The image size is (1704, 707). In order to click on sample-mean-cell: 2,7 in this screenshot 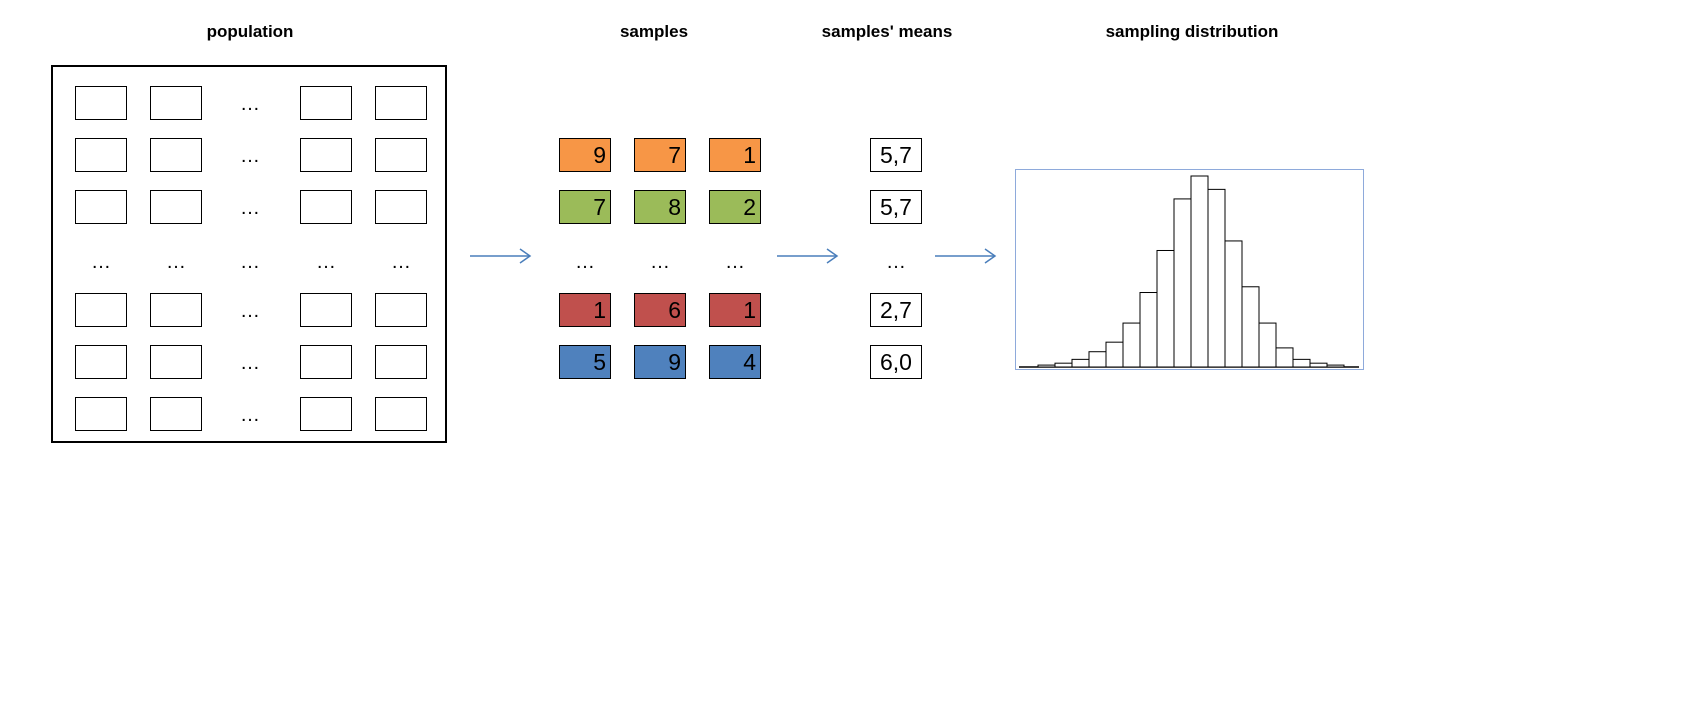, I will do `click(896, 310)`.